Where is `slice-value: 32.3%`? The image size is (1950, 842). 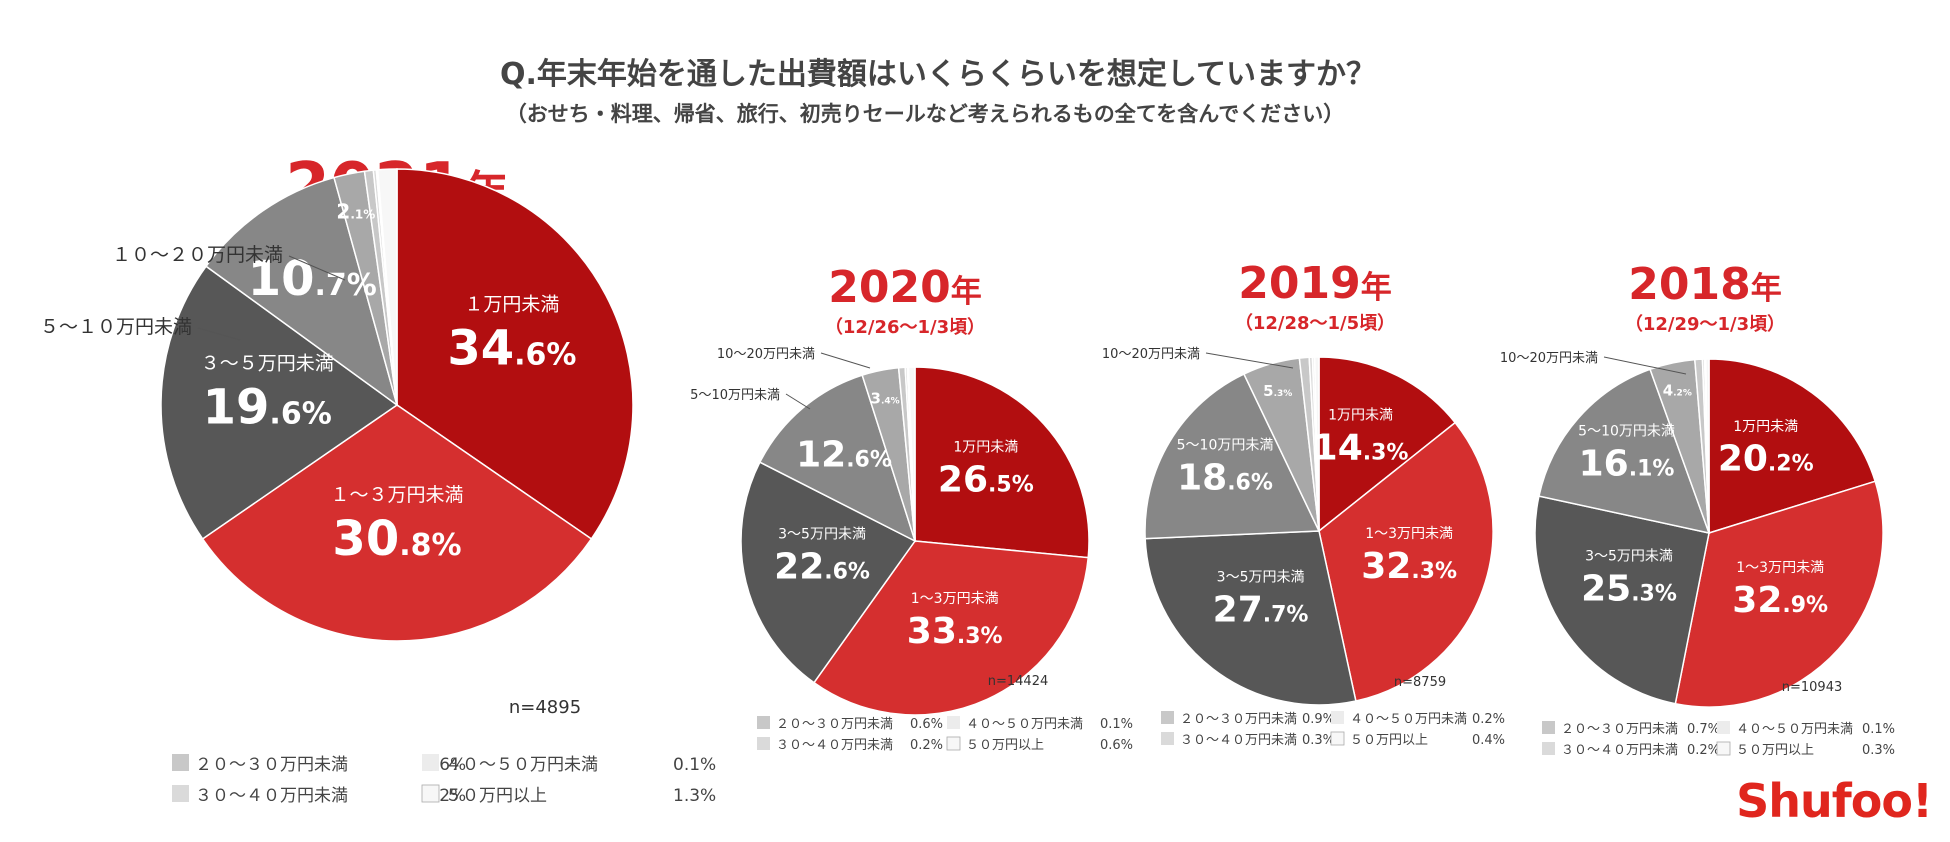
slice-value: 32.3% is located at coordinates (1409, 566).